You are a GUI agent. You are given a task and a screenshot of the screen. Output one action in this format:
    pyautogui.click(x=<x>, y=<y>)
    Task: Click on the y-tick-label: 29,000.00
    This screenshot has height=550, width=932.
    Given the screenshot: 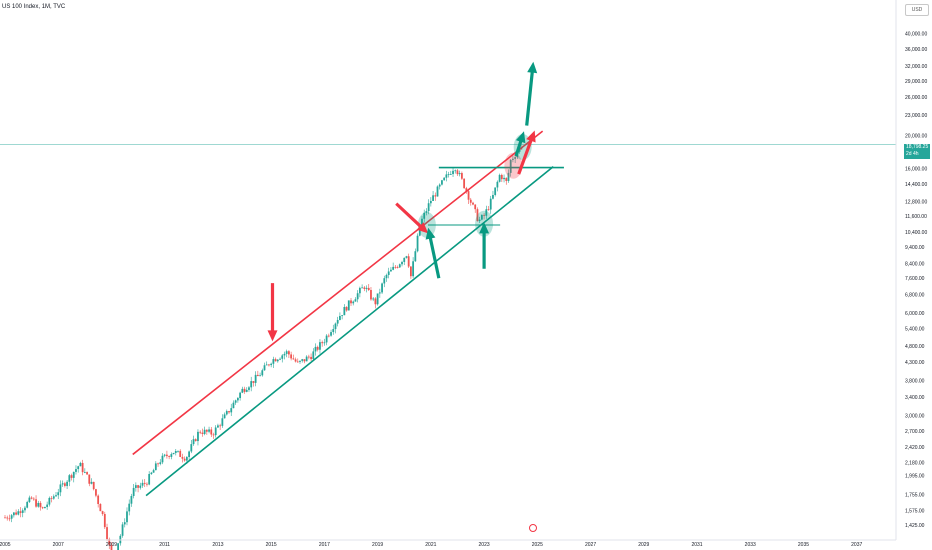 What is the action you would take?
    pyautogui.click(x=916, y=82)
    